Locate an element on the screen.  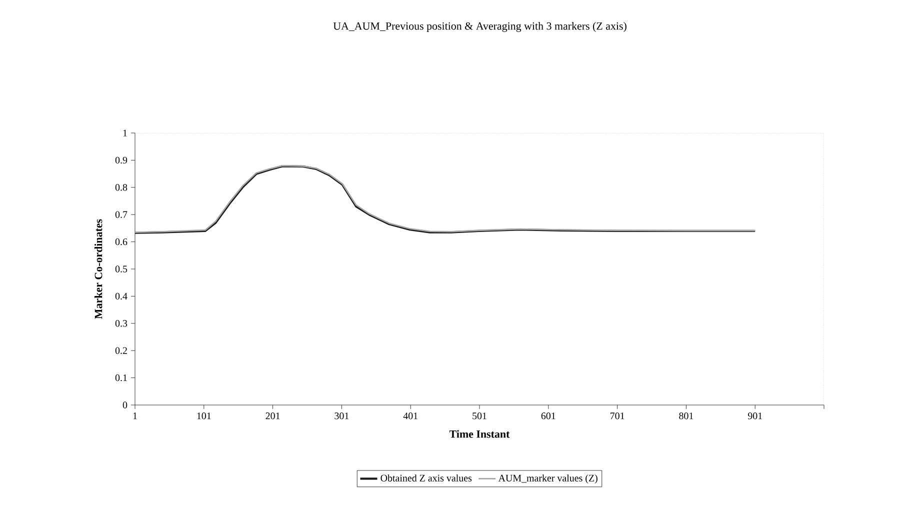
y-tick-label: 0.7 is located at coordinates (121, 214).